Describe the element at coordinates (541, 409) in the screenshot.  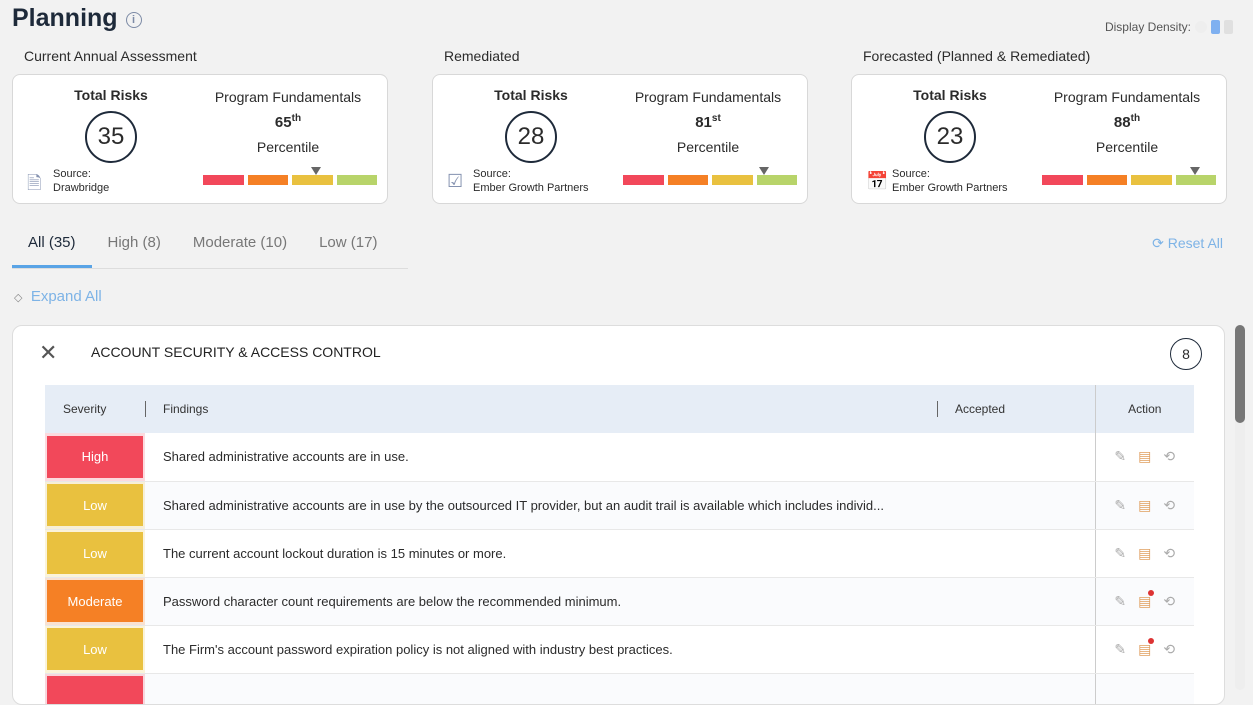
I see `col-findings: Findings` at that location.